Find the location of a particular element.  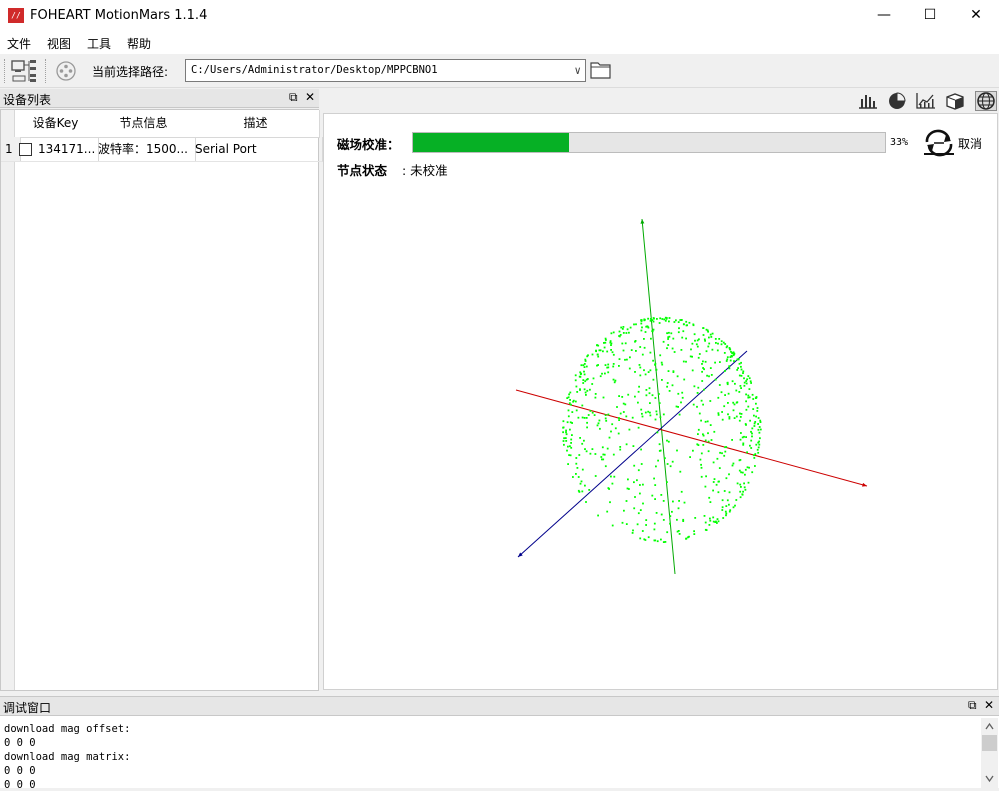

folder-icon is located at coordinates (600, 70).